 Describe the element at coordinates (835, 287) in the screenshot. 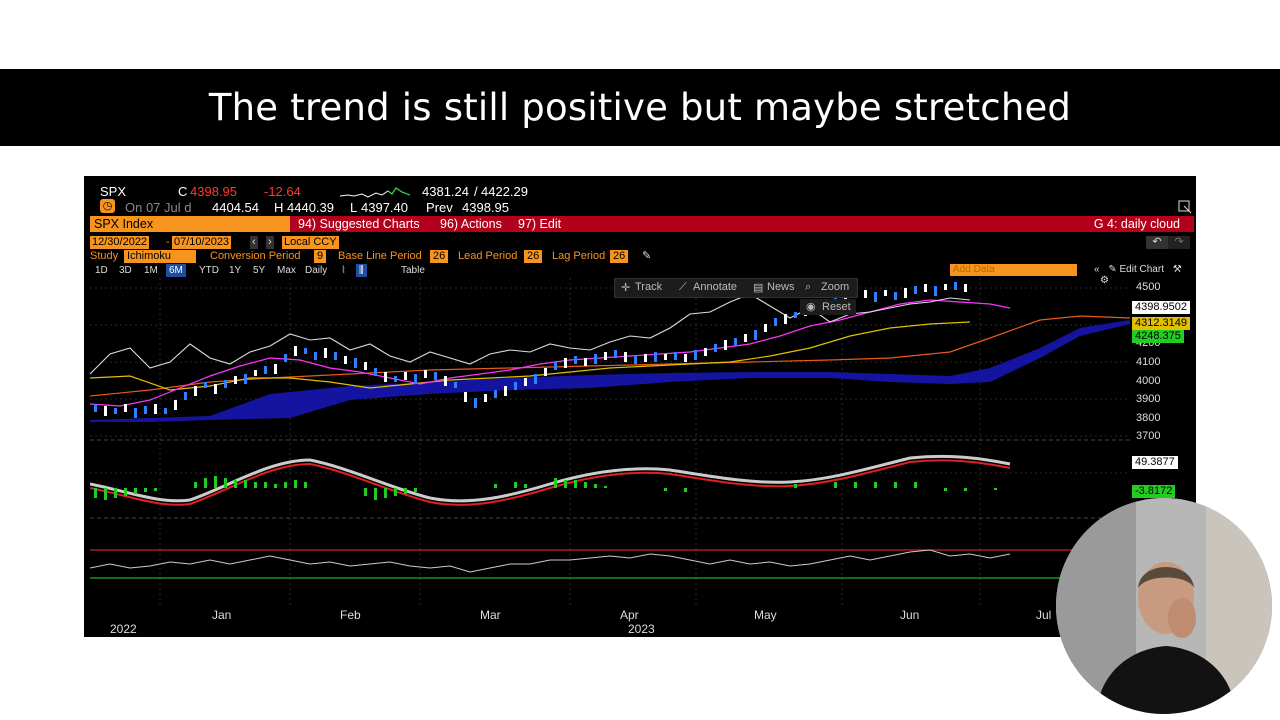

I see `zoom-button: Zoom` at that location.